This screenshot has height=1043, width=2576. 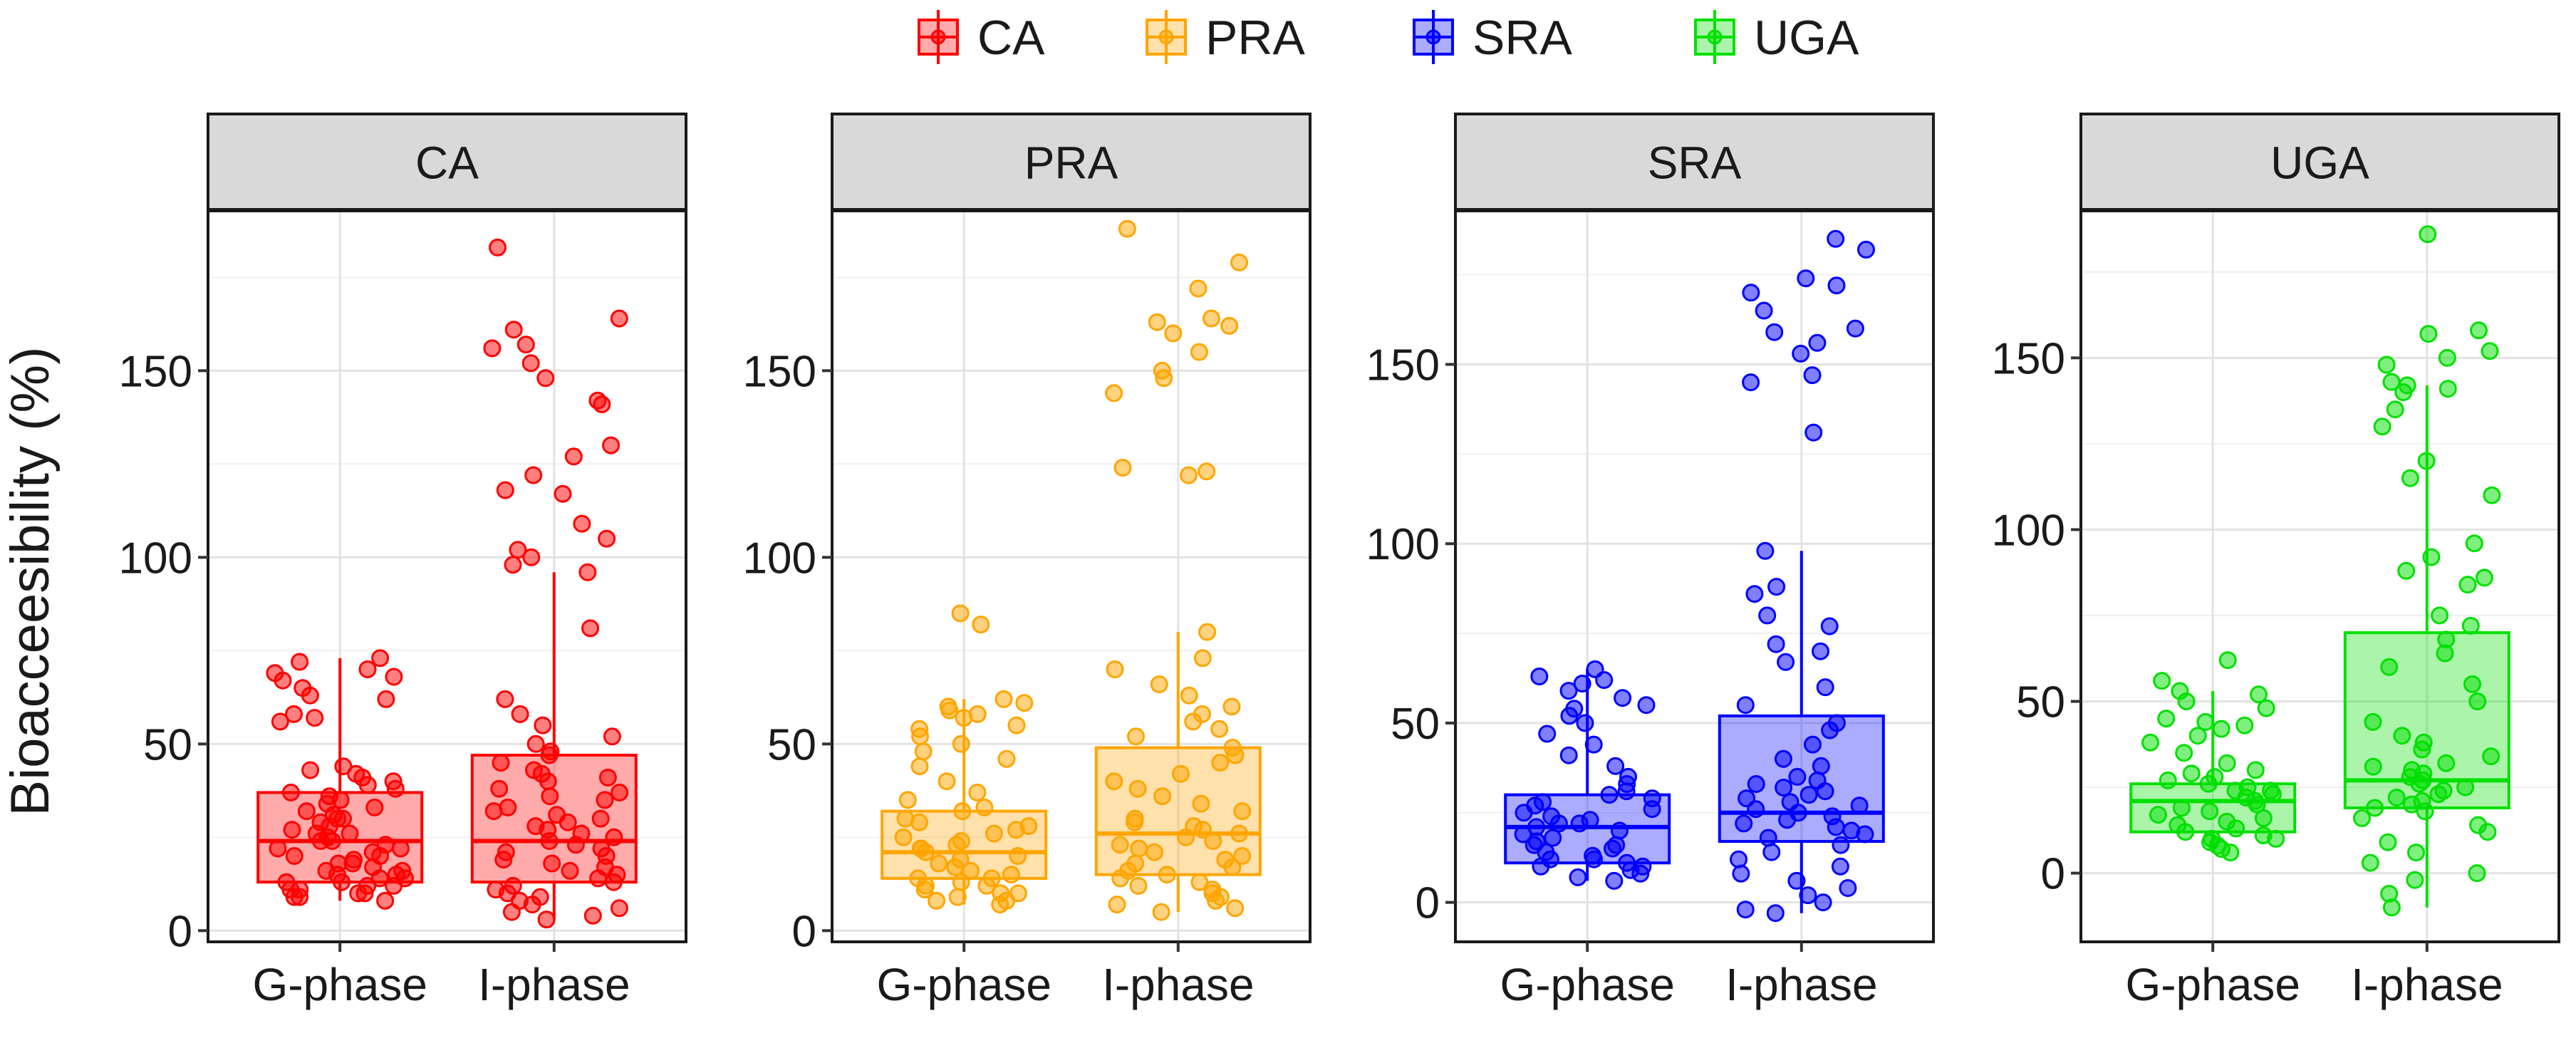 What do you see at coordinates (1776, 37) in the screenshot?
I see `legend-item-uga: UGA` at bounding box center [1776, 37].